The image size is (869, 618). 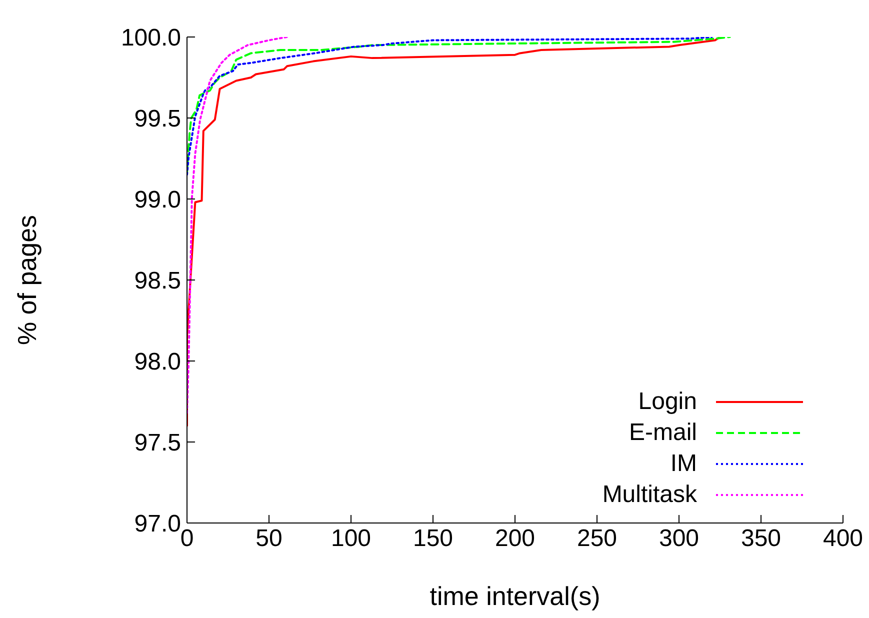 I want to click on x-tick-label: 50, so click(x=269, y=538).